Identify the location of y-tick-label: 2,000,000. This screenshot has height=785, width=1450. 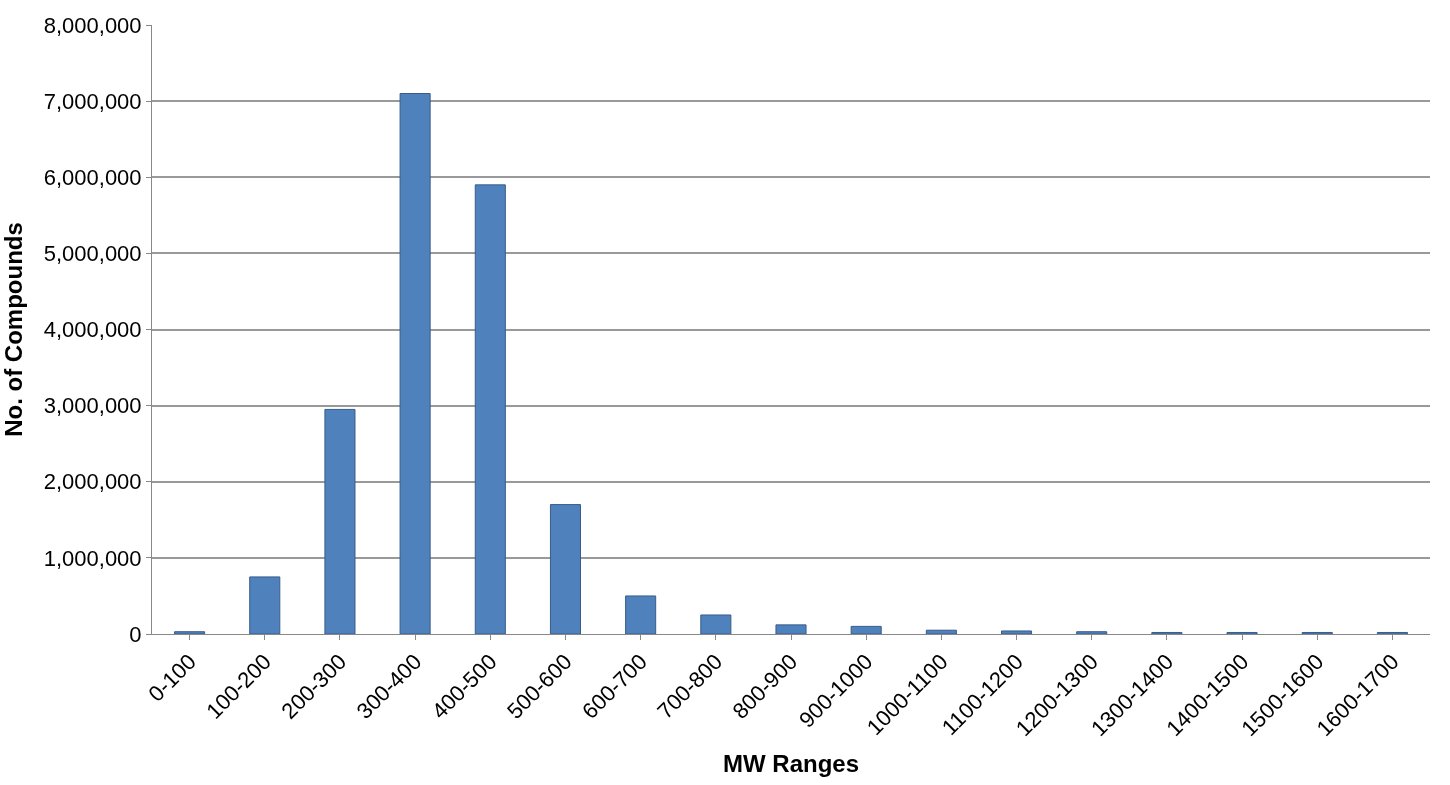
(92, 482).